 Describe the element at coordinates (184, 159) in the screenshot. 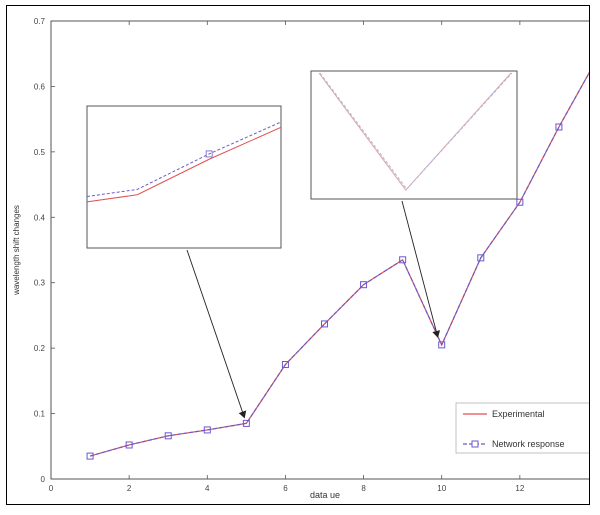

I see `inset-line-network-response` at that location.